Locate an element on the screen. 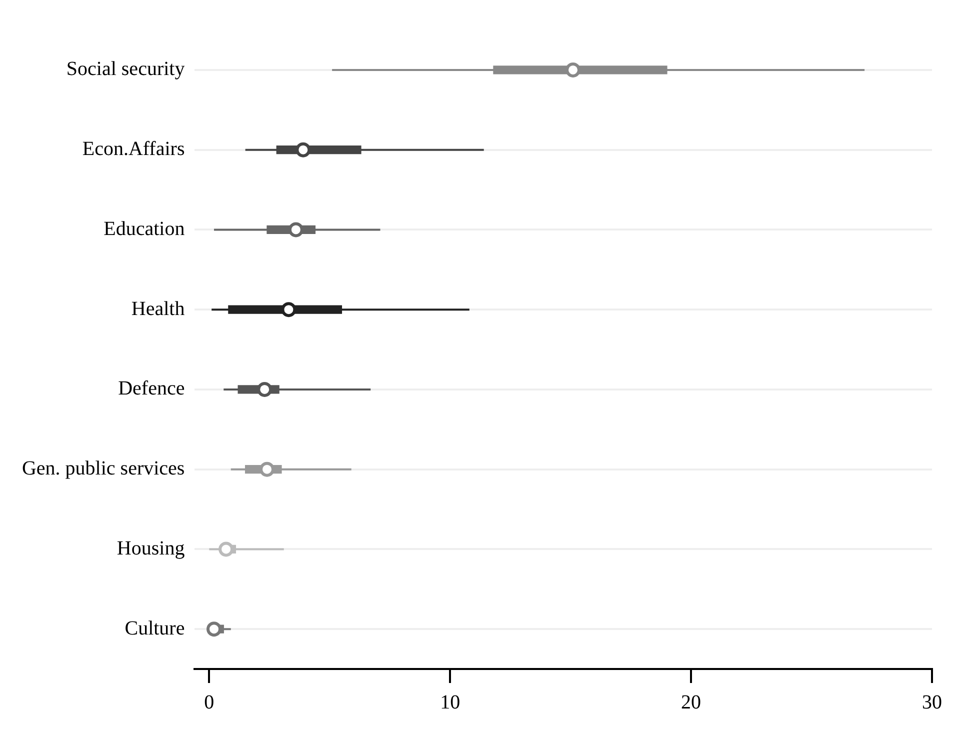  y-tick-label: Education is located at coordinates (144, 229).